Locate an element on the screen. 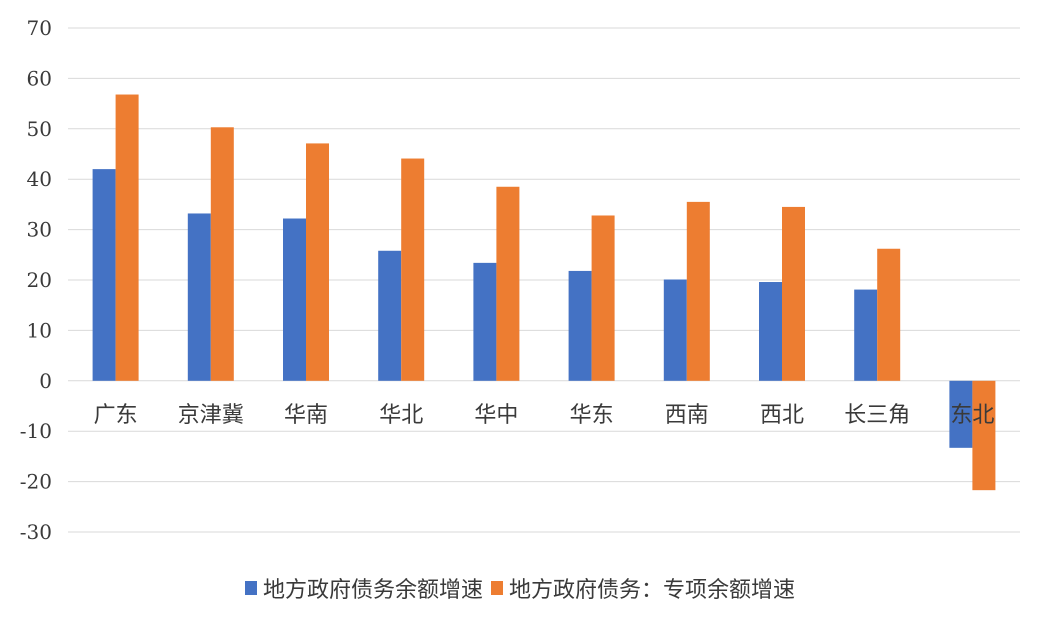 The height and width of the screenshot is (621, 1040). legend-item-series-2: 地方政府债务：专项余额增速 is located at coordinates (643, 588).